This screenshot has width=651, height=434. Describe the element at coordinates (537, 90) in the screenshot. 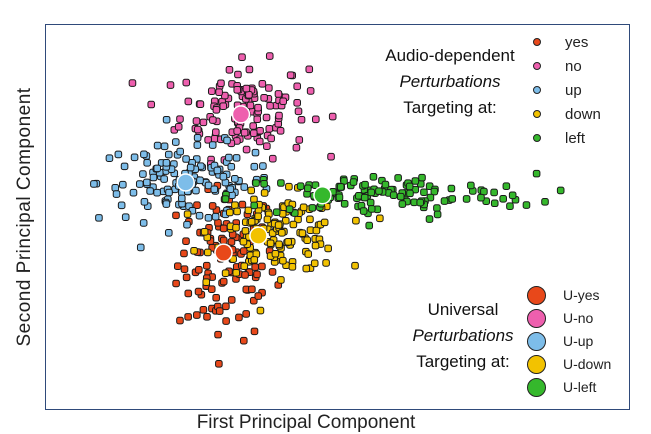

I see `legend-marker-up` at that location.